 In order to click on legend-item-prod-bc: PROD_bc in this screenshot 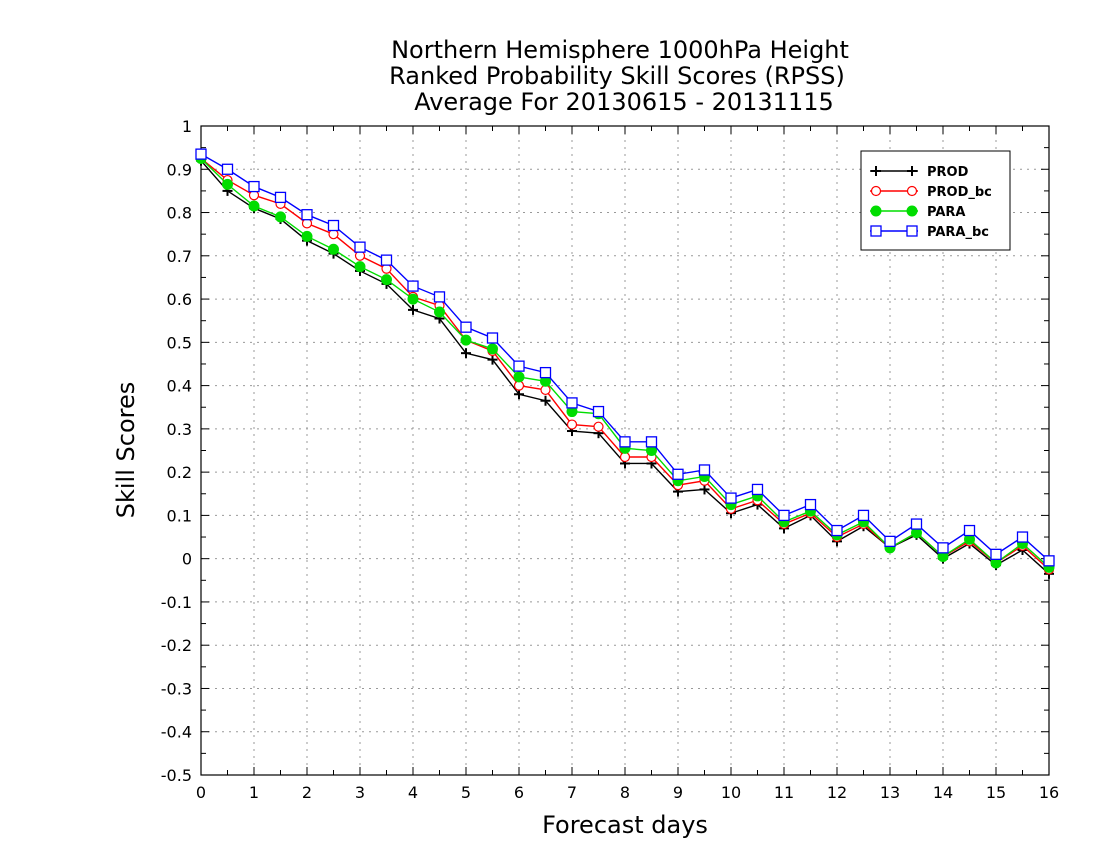, I will do `click(931, 192)`.